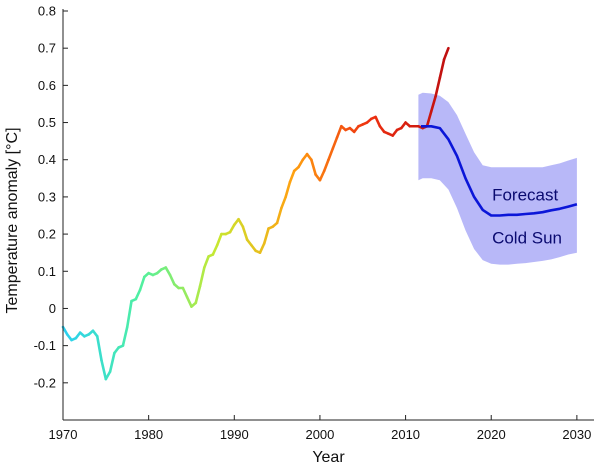 The height and width of the screenshot is (466, 600). What do you see at coordinates (525, 195) in the screenshot?
I see `annotation-label: Forecast` at bounding box center [525, 195].